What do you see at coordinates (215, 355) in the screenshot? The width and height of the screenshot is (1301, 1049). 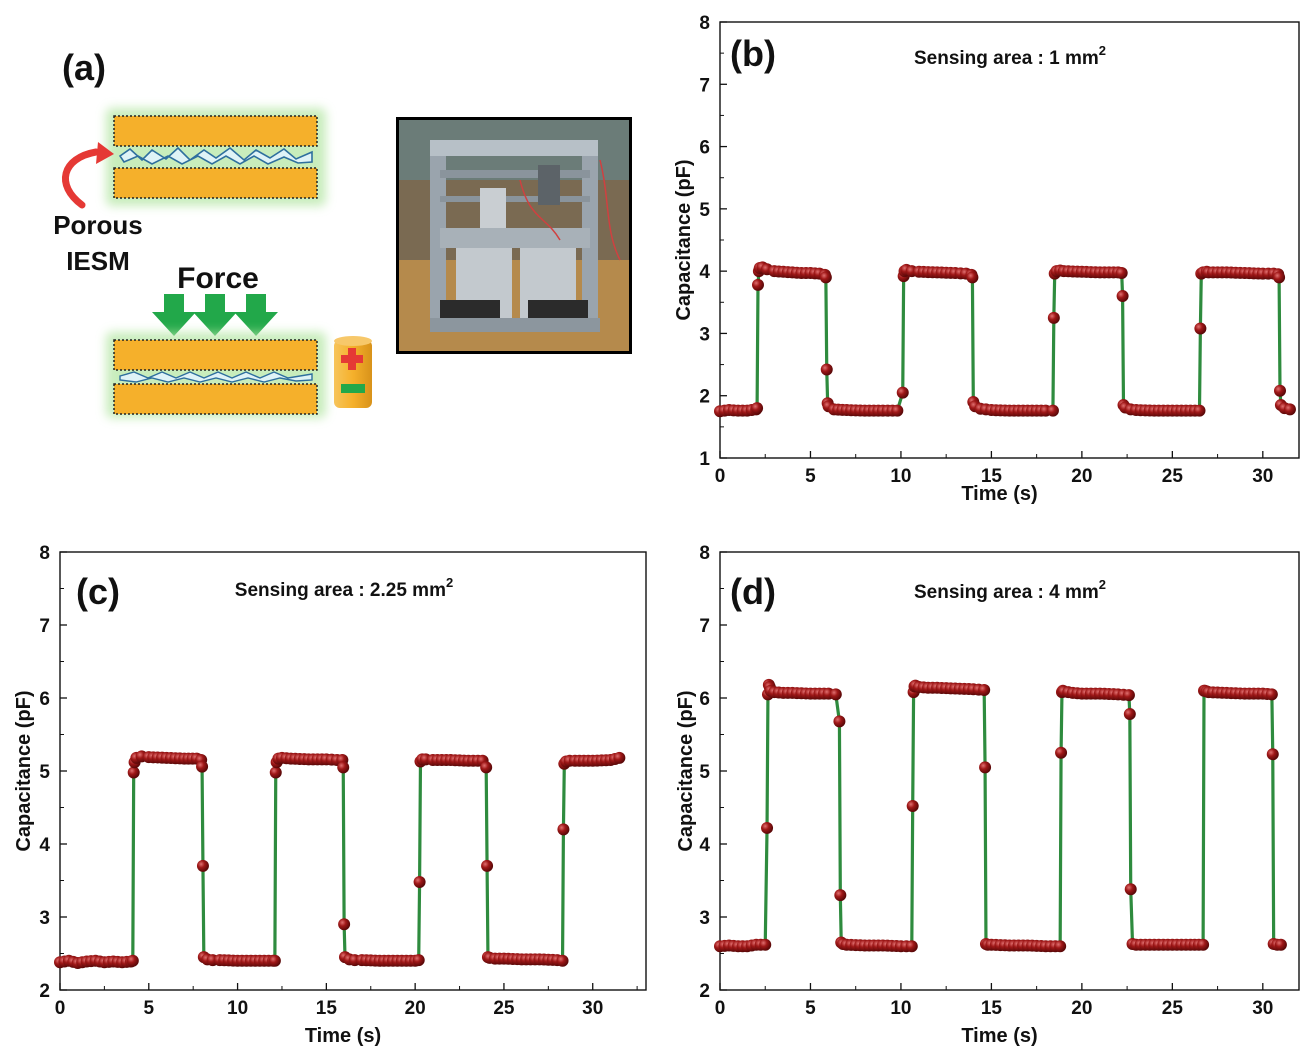 I see `top-electrode-compressed` at bounding box center [215, 355].